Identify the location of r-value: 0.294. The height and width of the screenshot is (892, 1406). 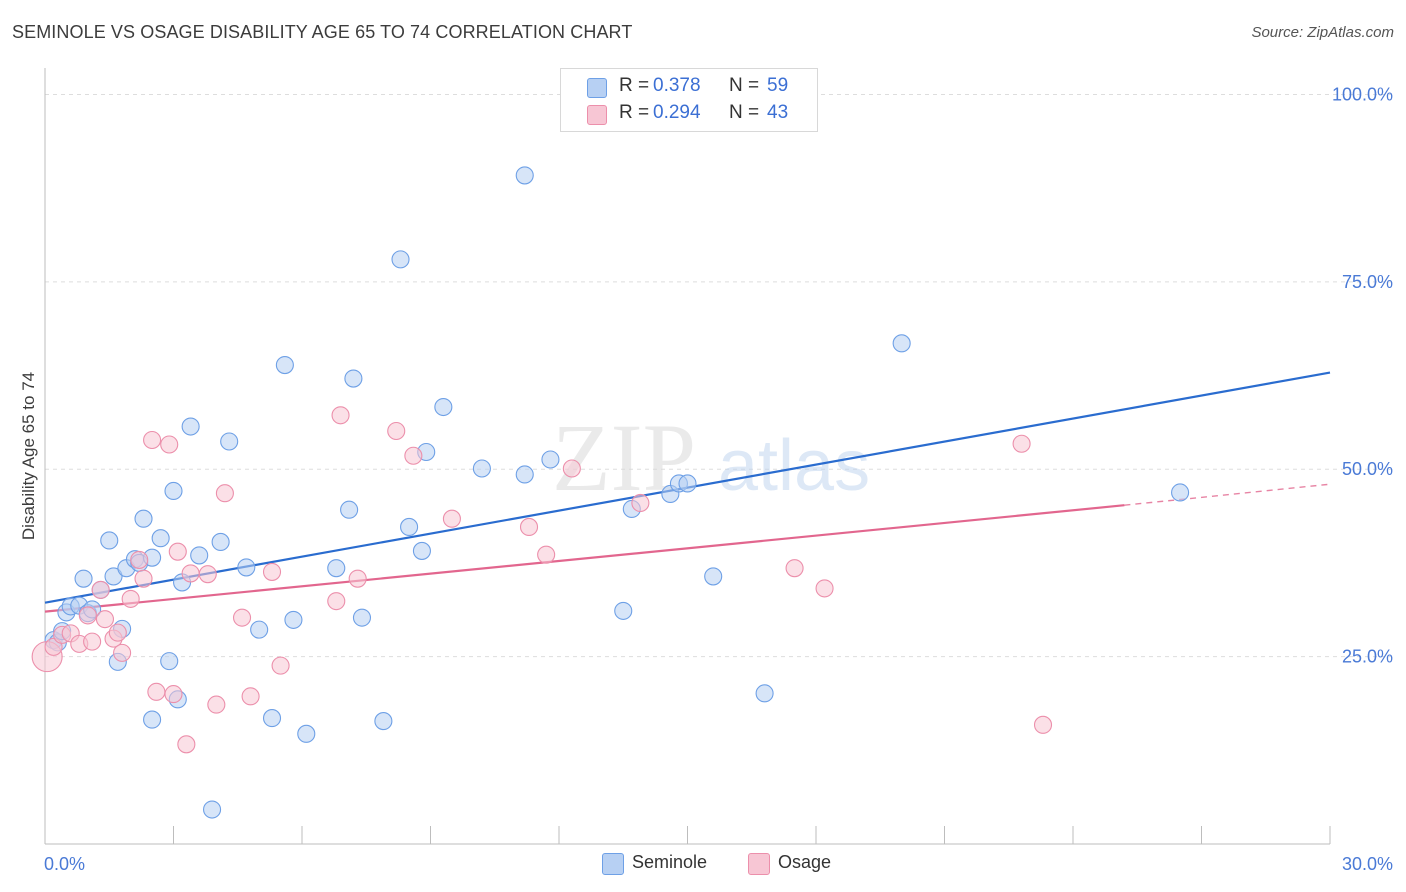
(677, 112).